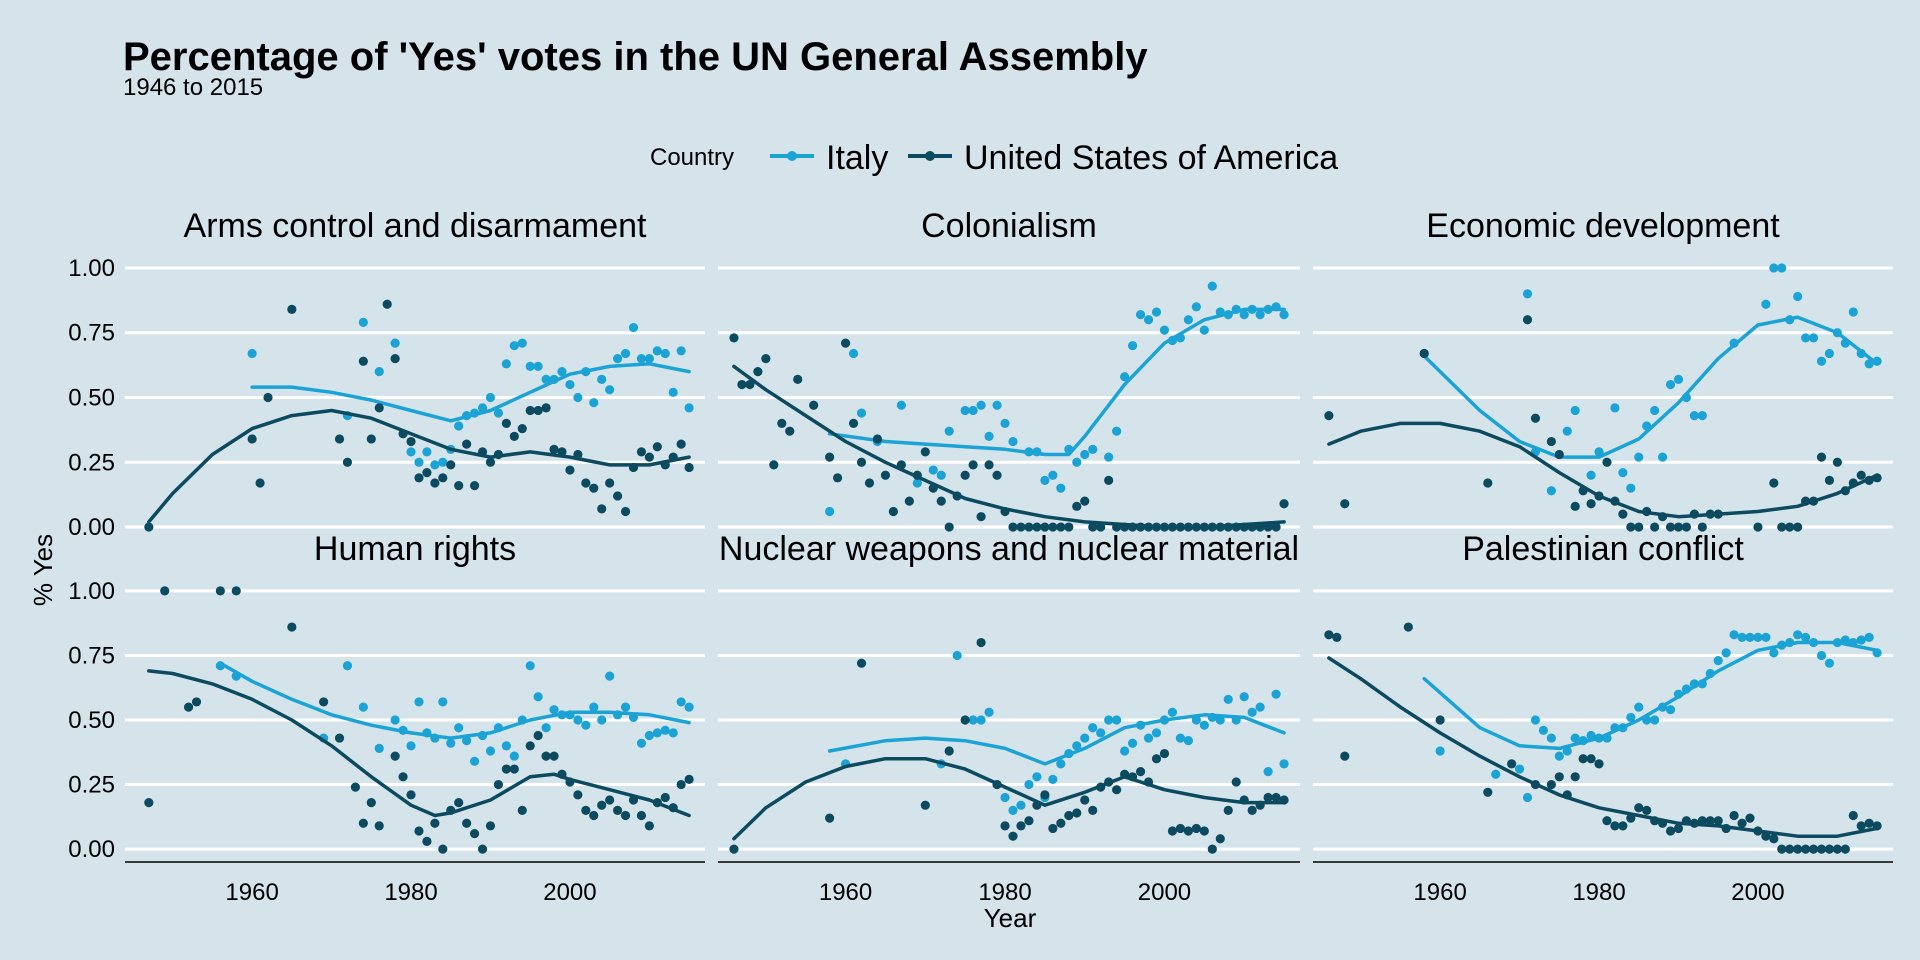 Image resolution: width=1920 pixels, height=960 pixels. I want to click on facet-strip-label: Colonialism, so click(1009, 226).